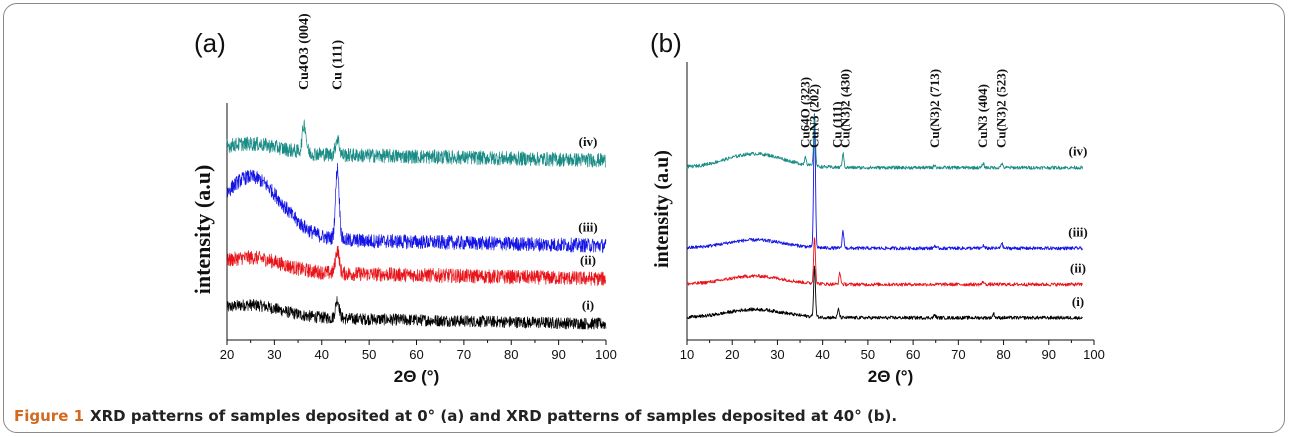  I want to click on peak-annotation: Cu(N3)2 (523), so click(1001, 108).